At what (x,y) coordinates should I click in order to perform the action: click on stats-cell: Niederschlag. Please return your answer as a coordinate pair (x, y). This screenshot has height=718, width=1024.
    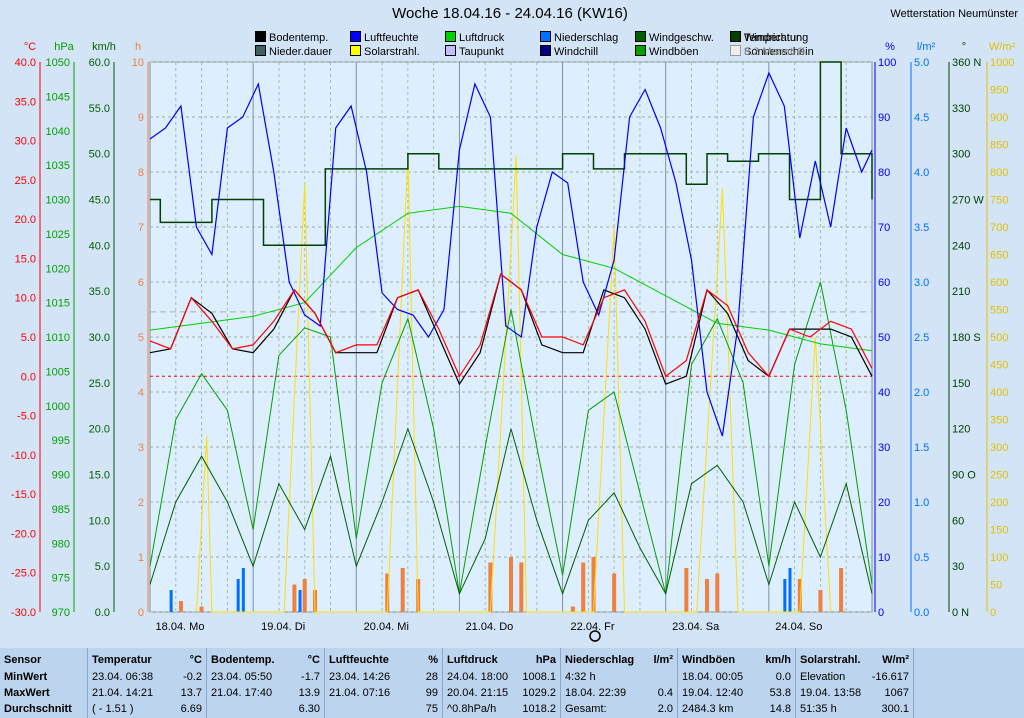
    Looking at the image, I should click on (600, 660).